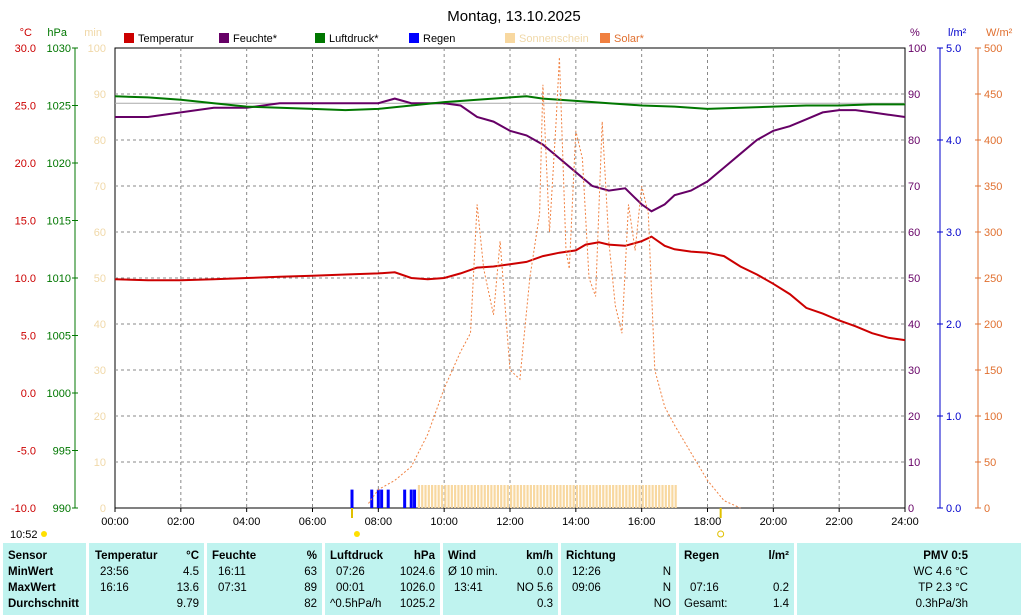 The width and height of the screenshot is (1024, 615). I want to click on solar-tick-label: 50, so click(990, 463).